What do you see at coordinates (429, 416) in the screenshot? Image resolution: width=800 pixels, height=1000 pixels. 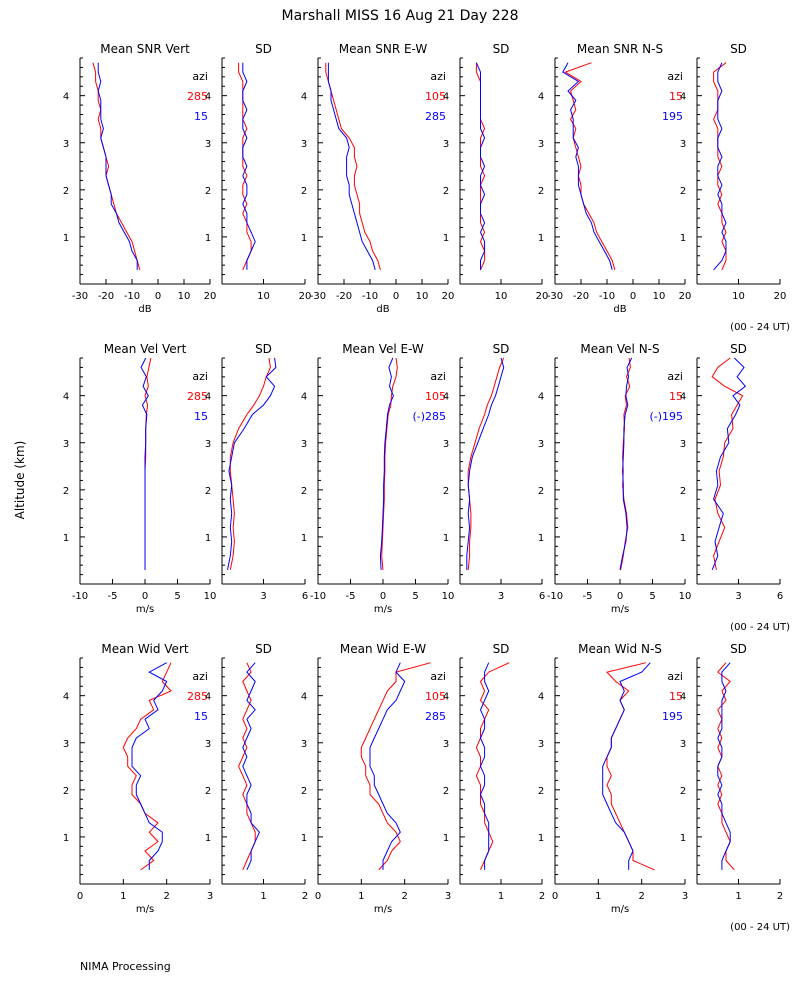 I see `legend-series-blue: (-)285` at bounding box center [429, 416].